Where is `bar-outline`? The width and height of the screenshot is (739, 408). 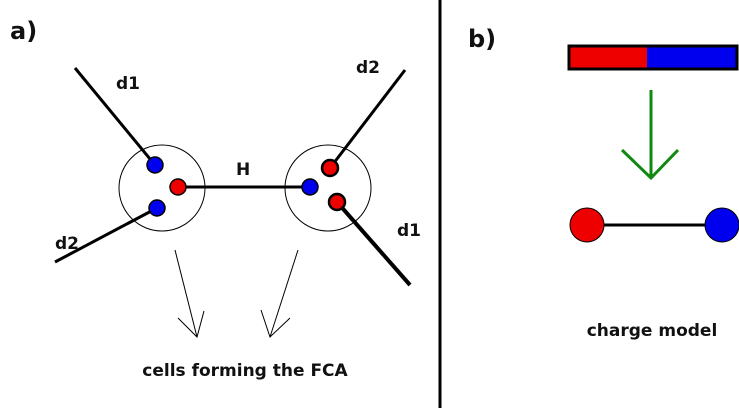 bar-outline is located at coordinates (653, 57).